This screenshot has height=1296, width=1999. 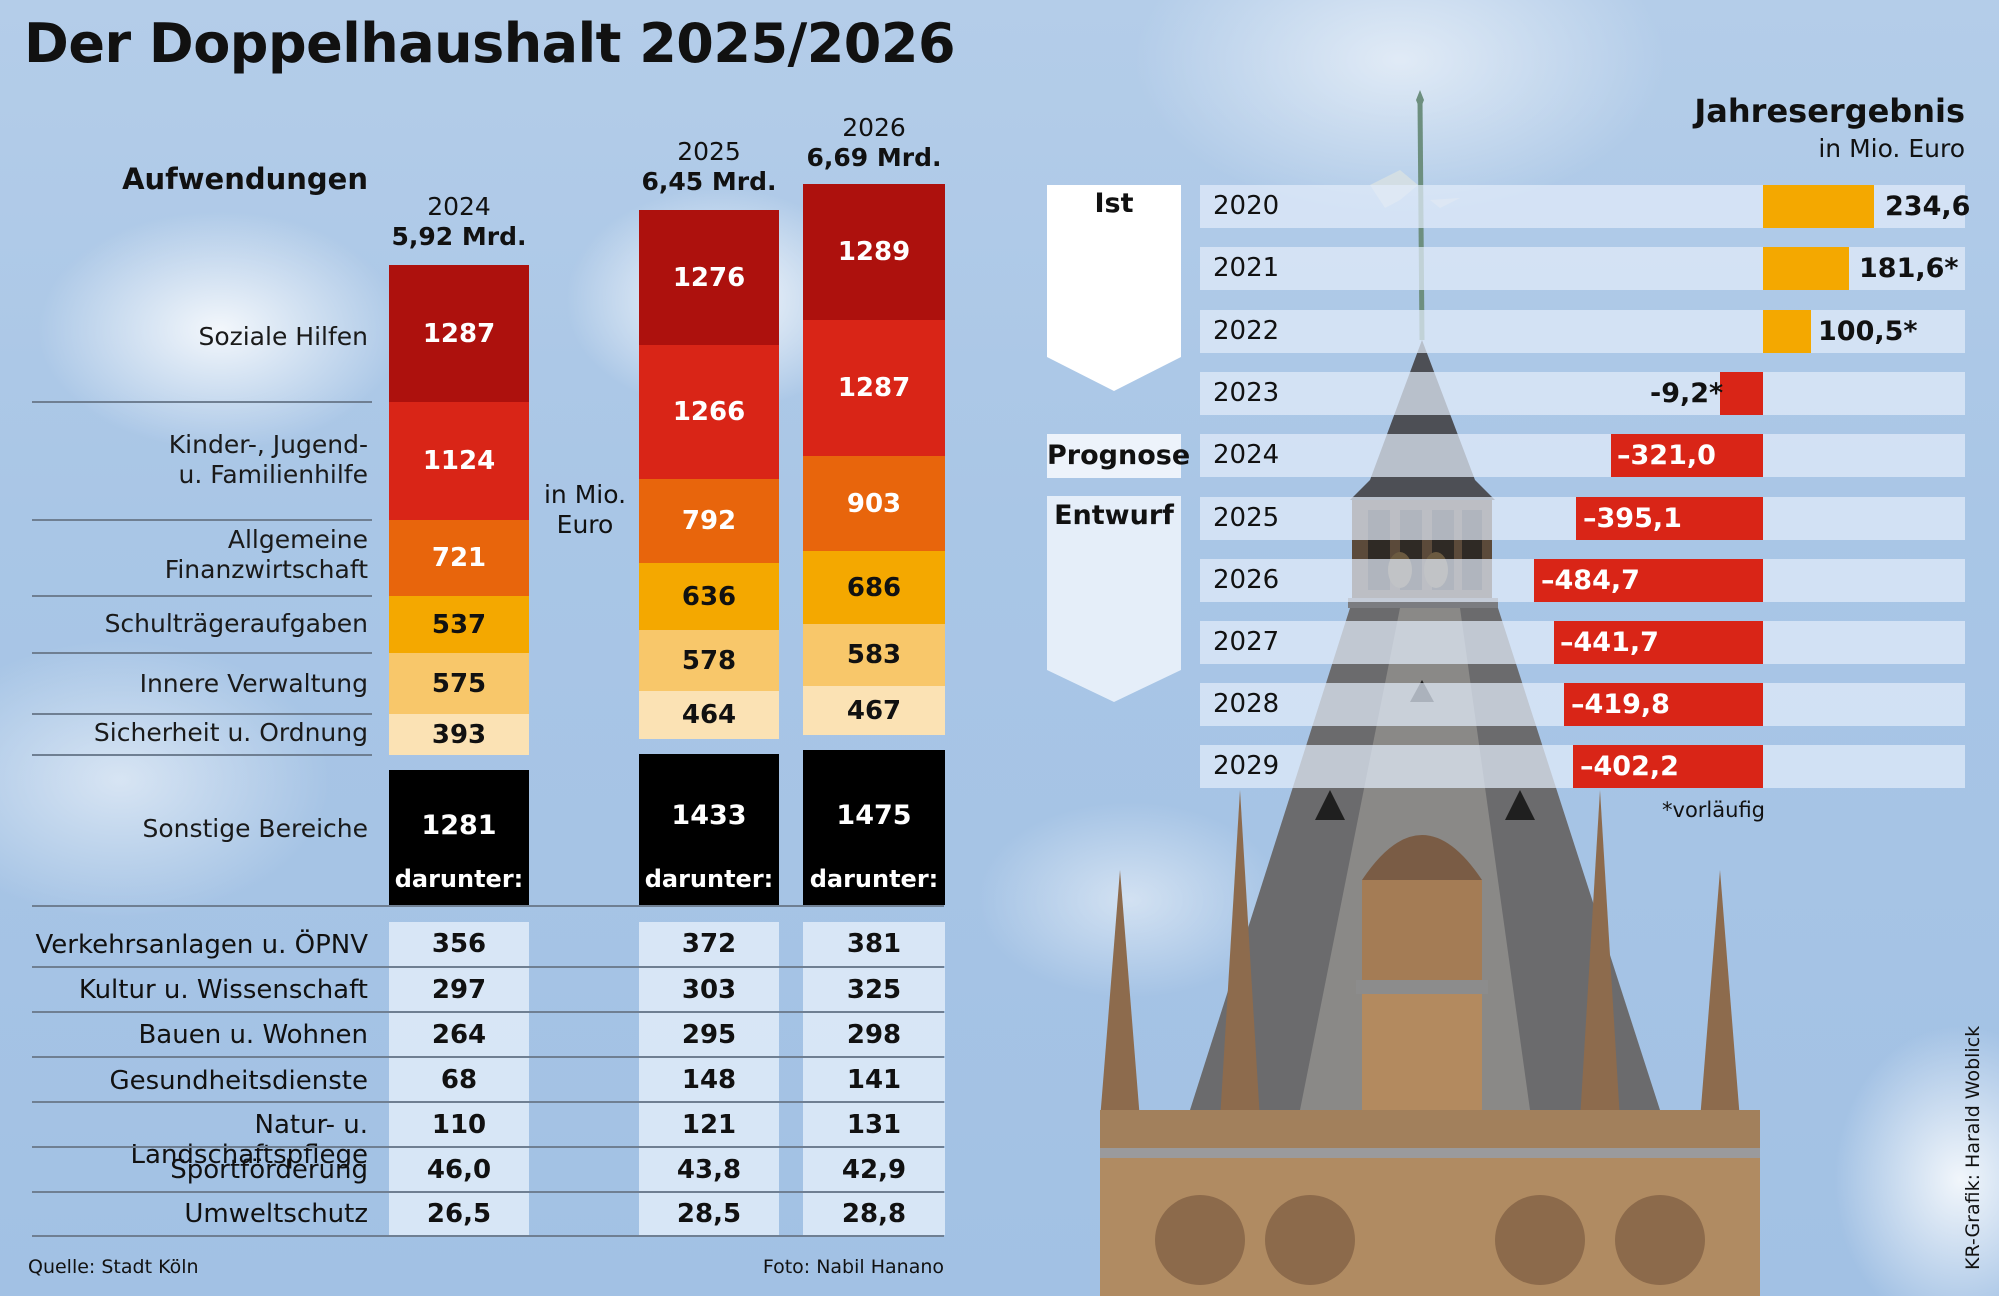 I want to click on segment-kinder-jugend: 1266, so click(x=709, y=412).